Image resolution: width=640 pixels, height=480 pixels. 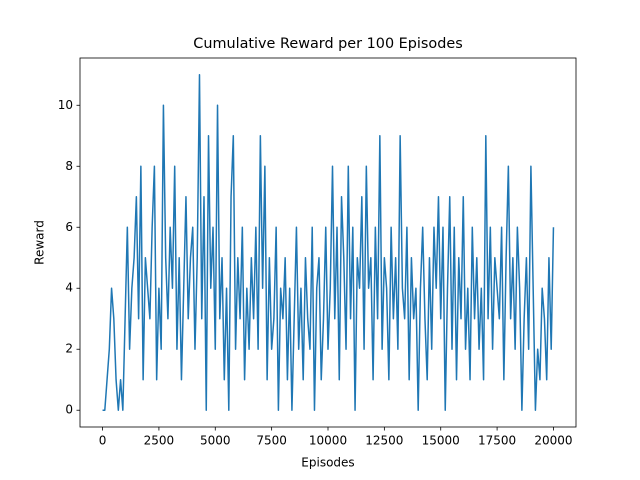 I want to click on x-tick-label: 7500, so click(x=271, y=441).